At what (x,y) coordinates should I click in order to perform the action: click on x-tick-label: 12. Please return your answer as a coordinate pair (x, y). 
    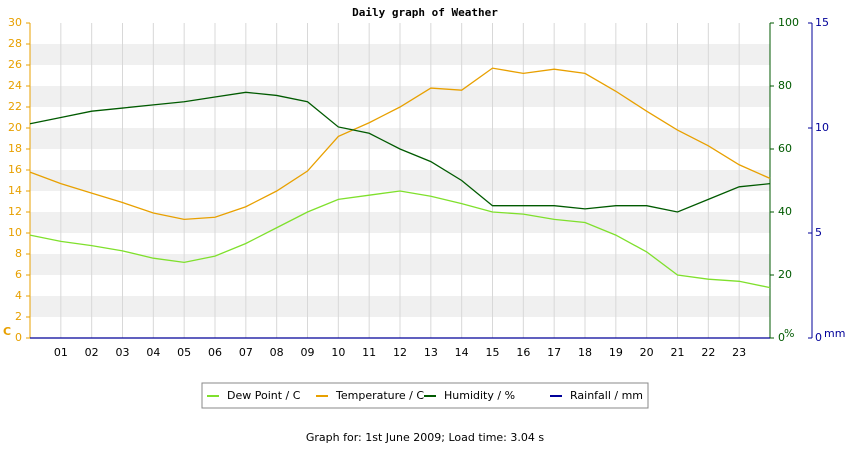
    Looking at the image, I should click on (400, 352).